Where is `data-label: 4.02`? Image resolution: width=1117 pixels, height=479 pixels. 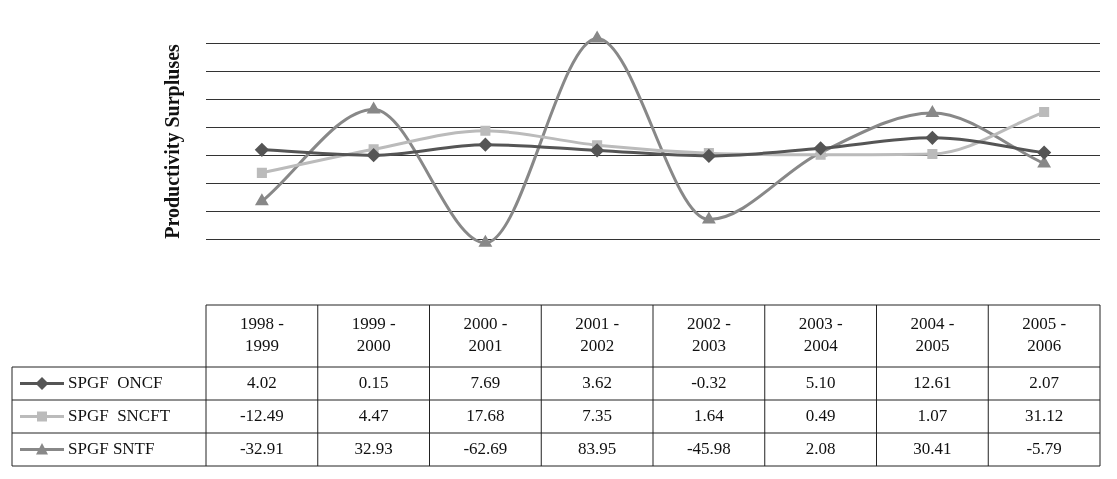 data-label: 4.02 is located at coordinates (262, 382).